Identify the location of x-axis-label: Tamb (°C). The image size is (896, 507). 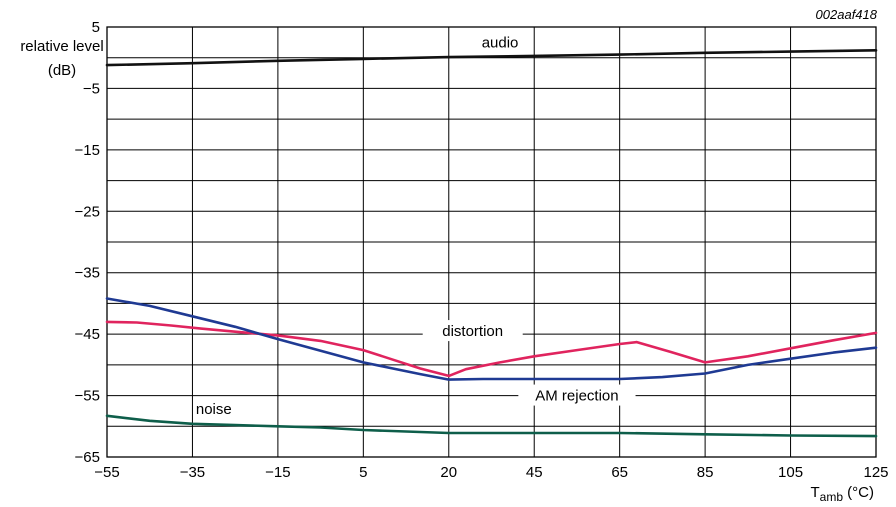
(842, 494).